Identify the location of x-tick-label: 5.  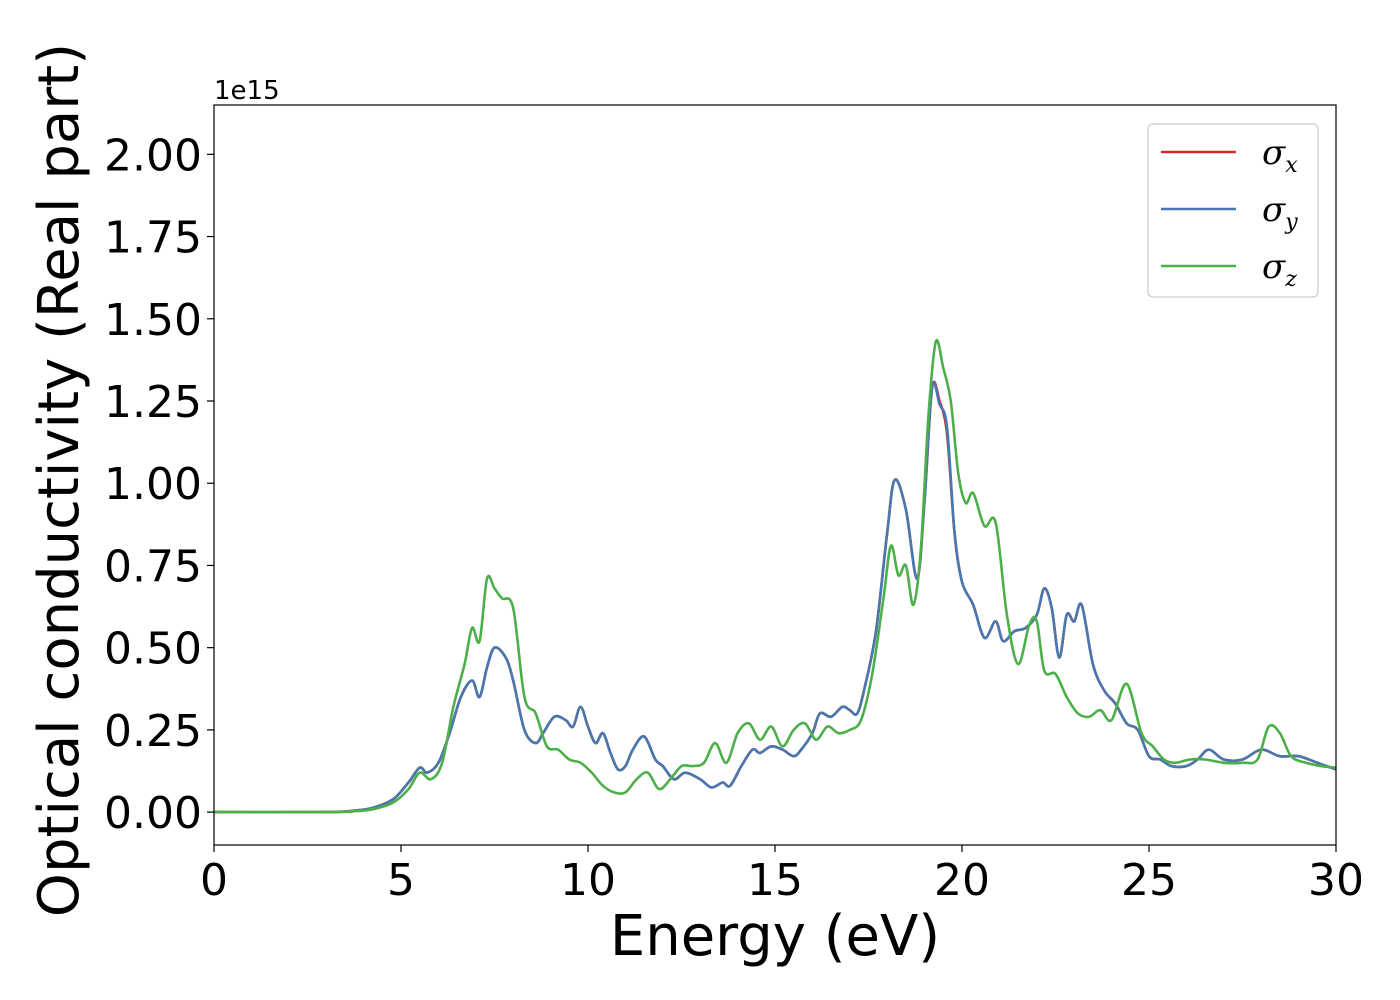
(401, 880).